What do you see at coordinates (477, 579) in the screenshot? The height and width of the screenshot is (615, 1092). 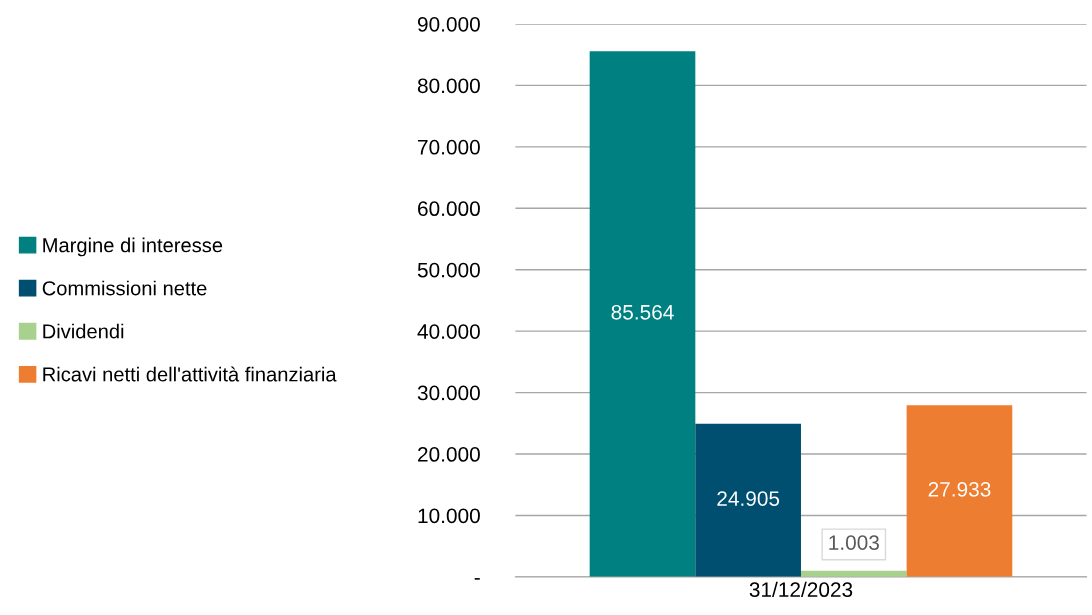 I see `y-tick-label: -` at bounding box center [477, 579].